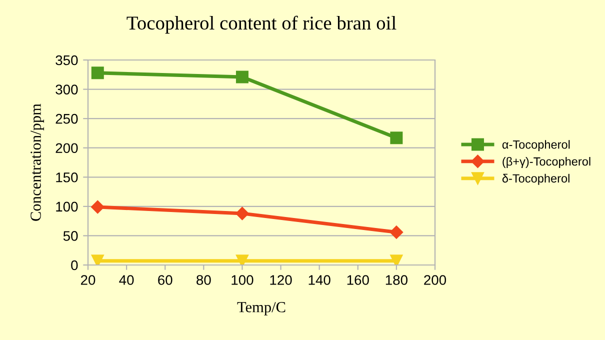  Describe the element at coordinates (67, 148) in the screenshot. I see `y-tick-label: 200` at that location.